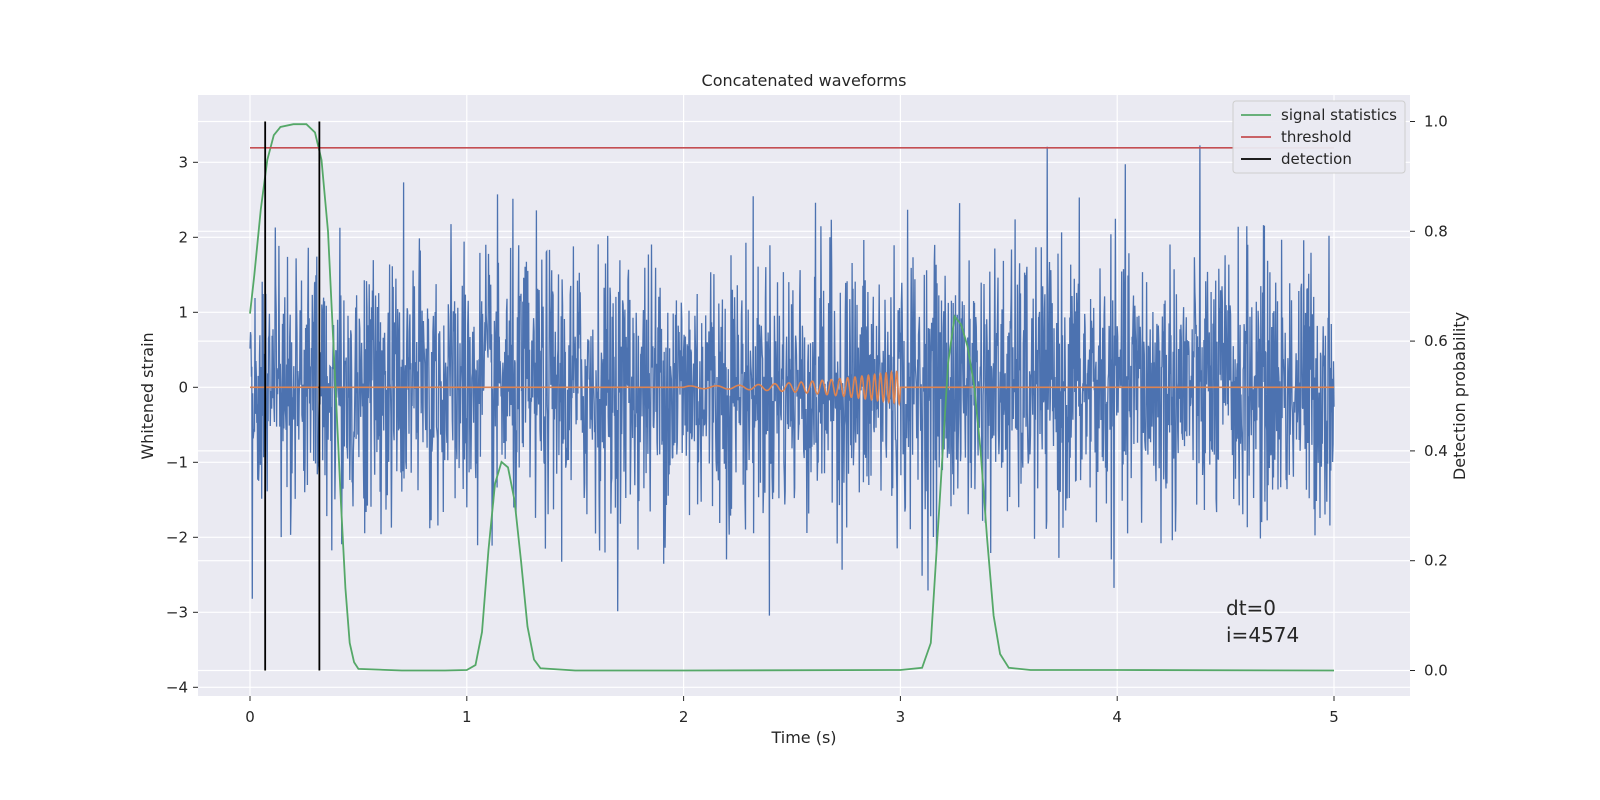 The height and width of the screenshot is (800, 1600). What do you see at coordinates (684, 717) in the screenshot?
I see `x-tick-label: 2` at bounding box center [684, 717].